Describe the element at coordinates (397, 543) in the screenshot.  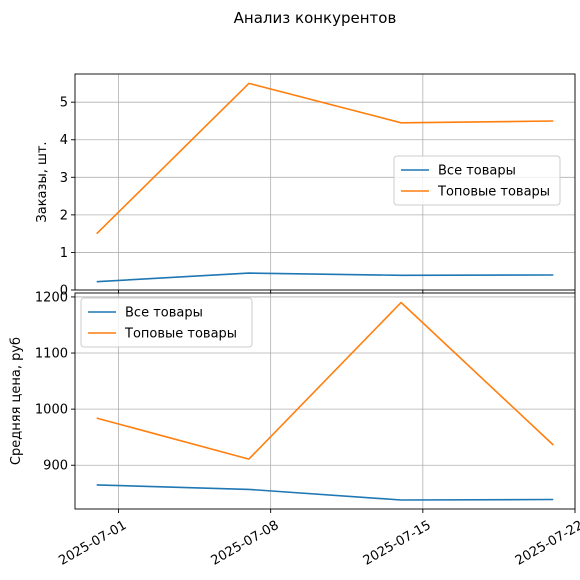
I see `x-tick-label: 2025-07-15` at that location.